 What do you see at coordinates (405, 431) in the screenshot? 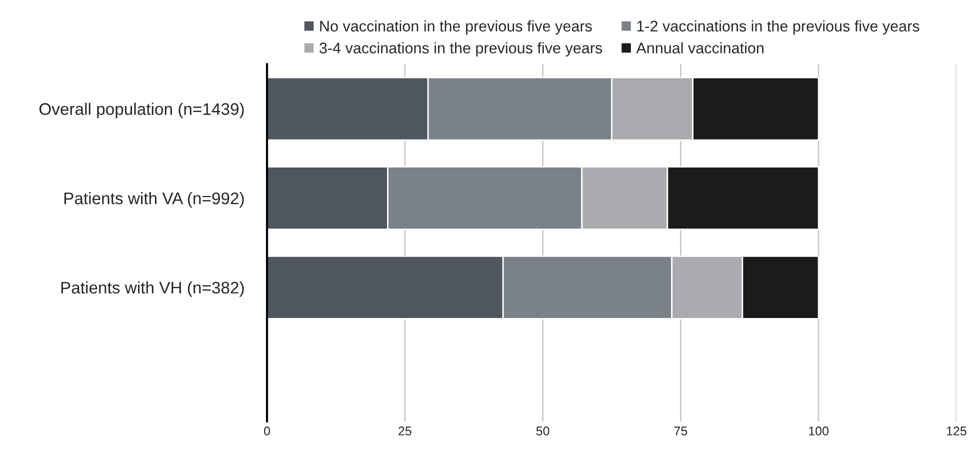
I see `x-tick-label: 25` at bounding box center [405, 431].